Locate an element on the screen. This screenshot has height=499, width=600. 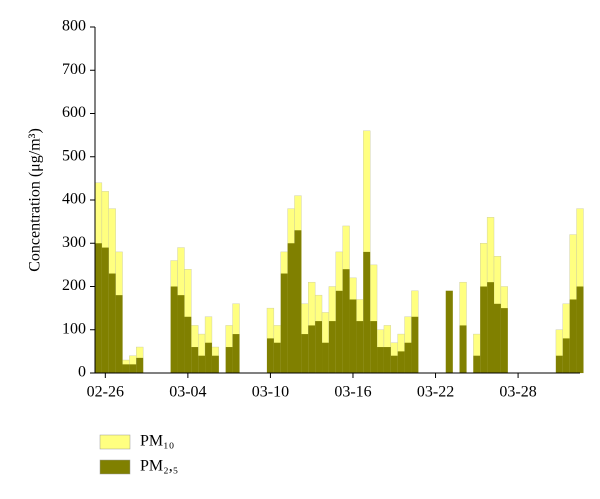
legend-label: PM₂,₅ is located at coordinates (159, 466).